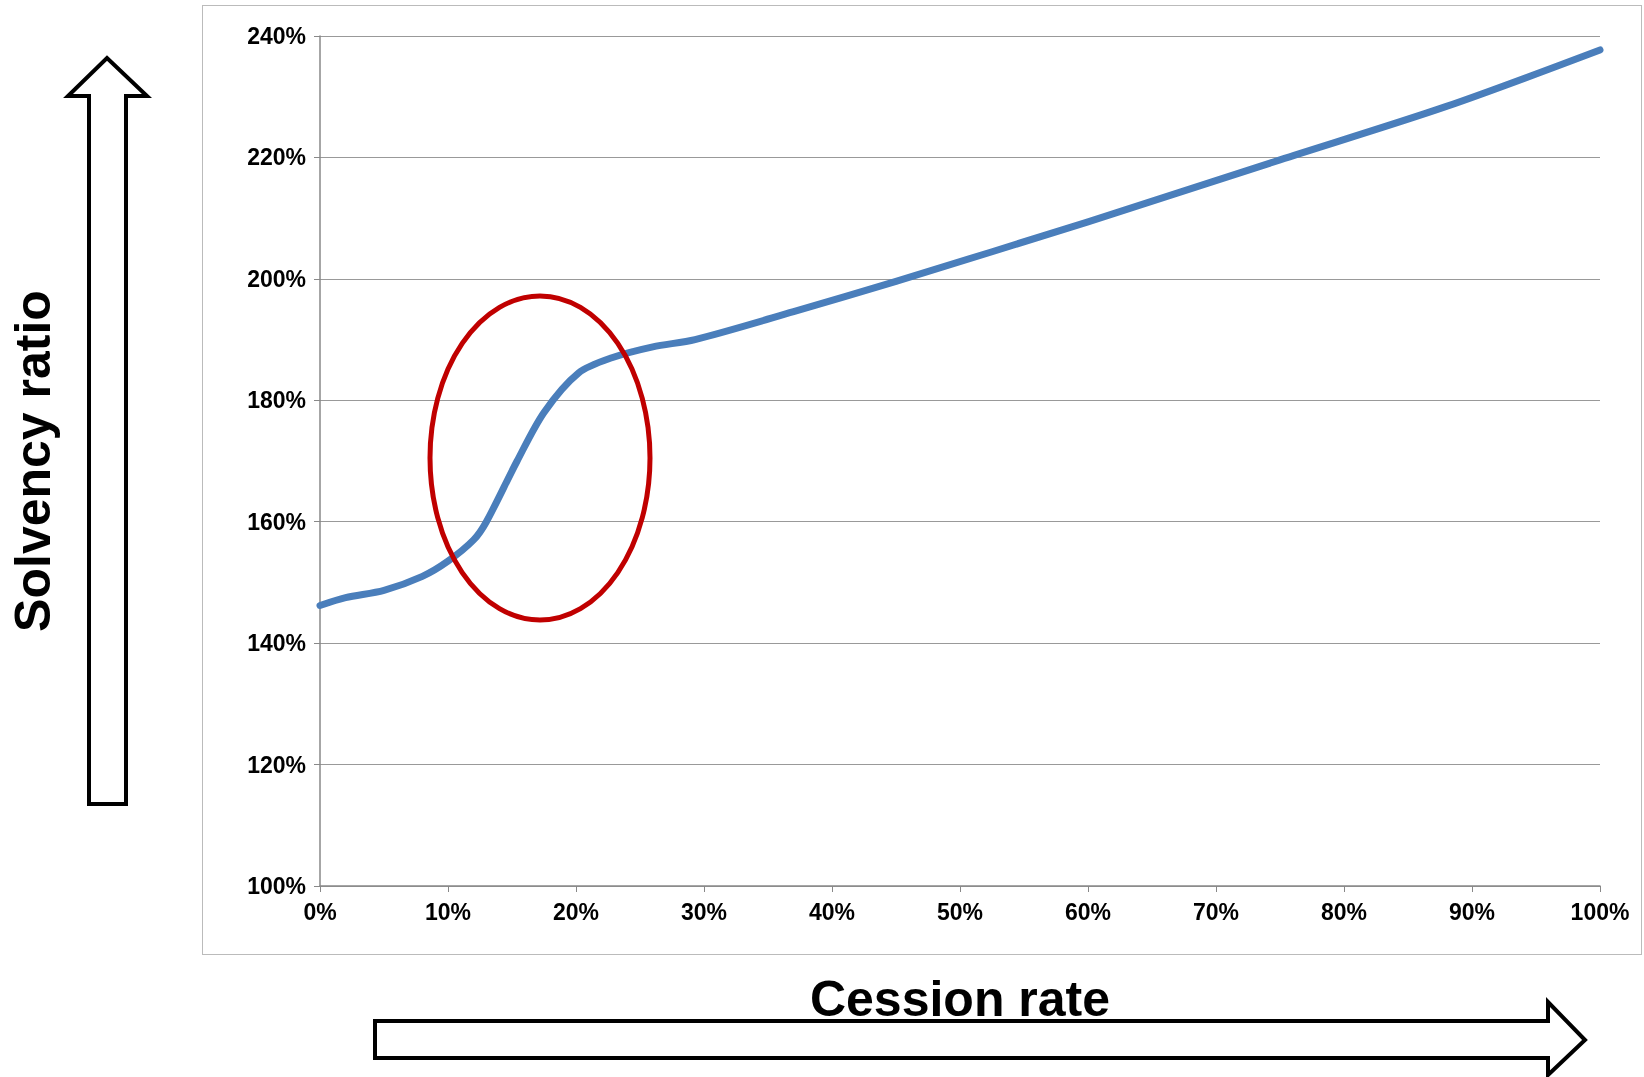 This screenshot has width=1644, height=1077. I want to click on x-tick-label: 100%, so click(1600, 911).